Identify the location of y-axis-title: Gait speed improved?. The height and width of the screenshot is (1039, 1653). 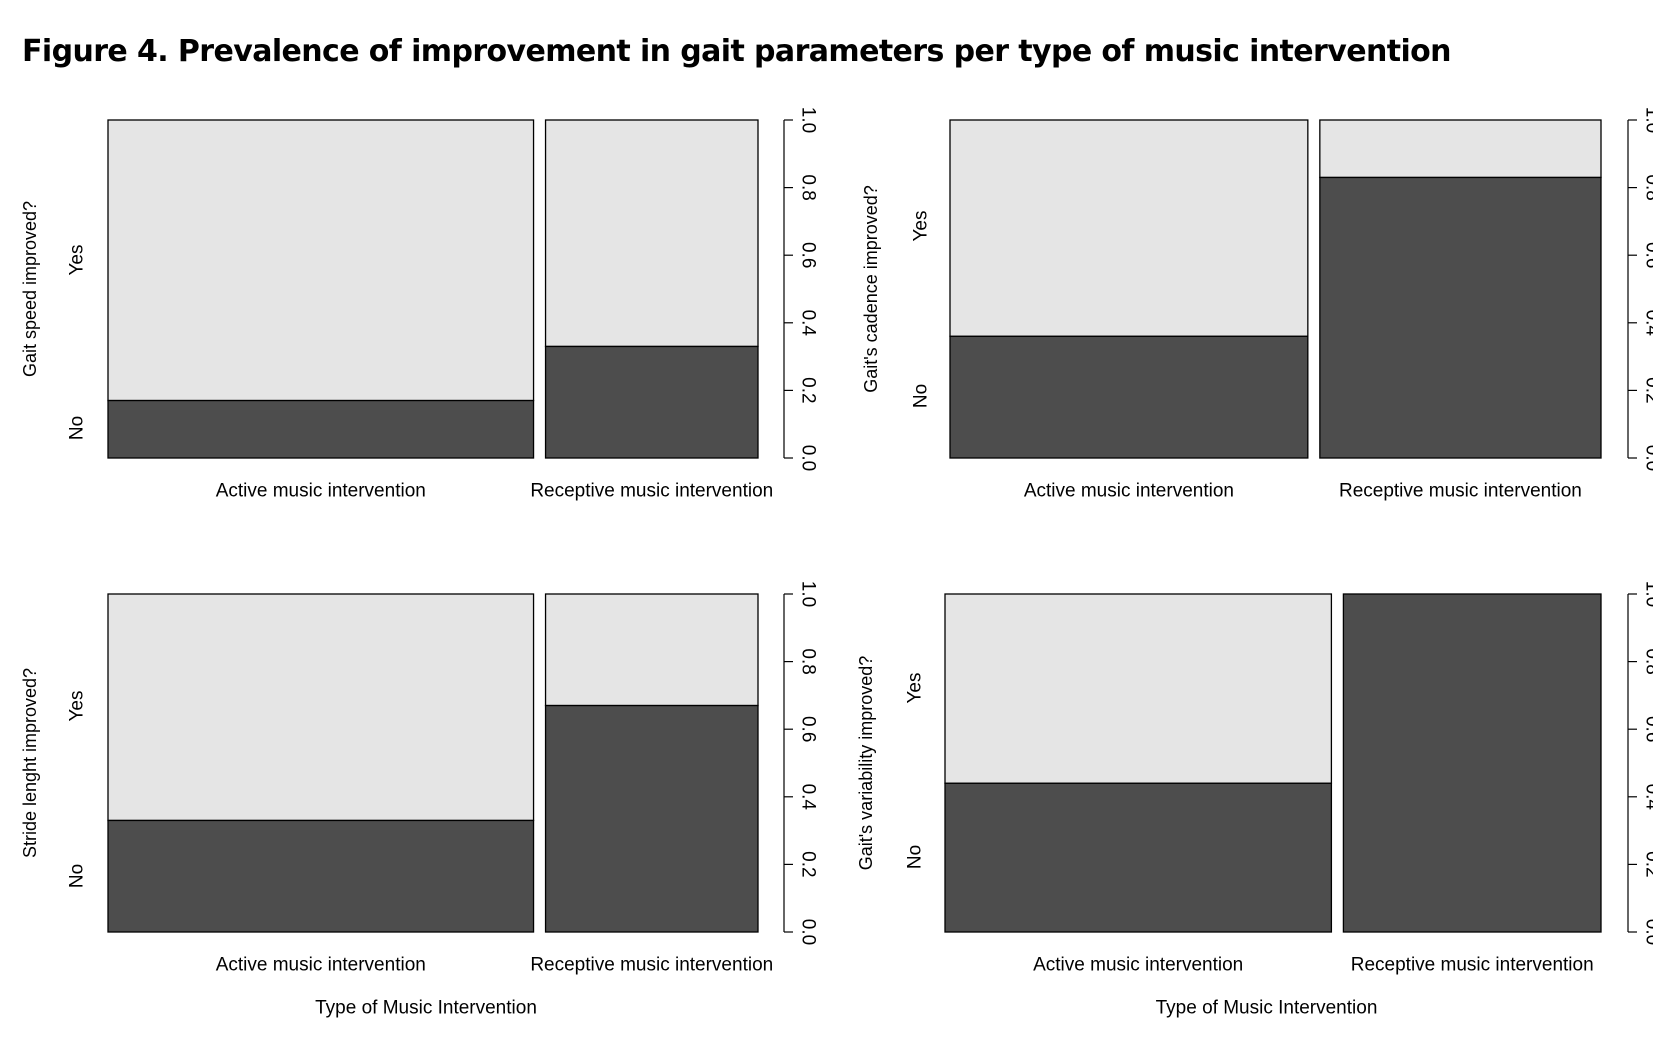
(30, 289).